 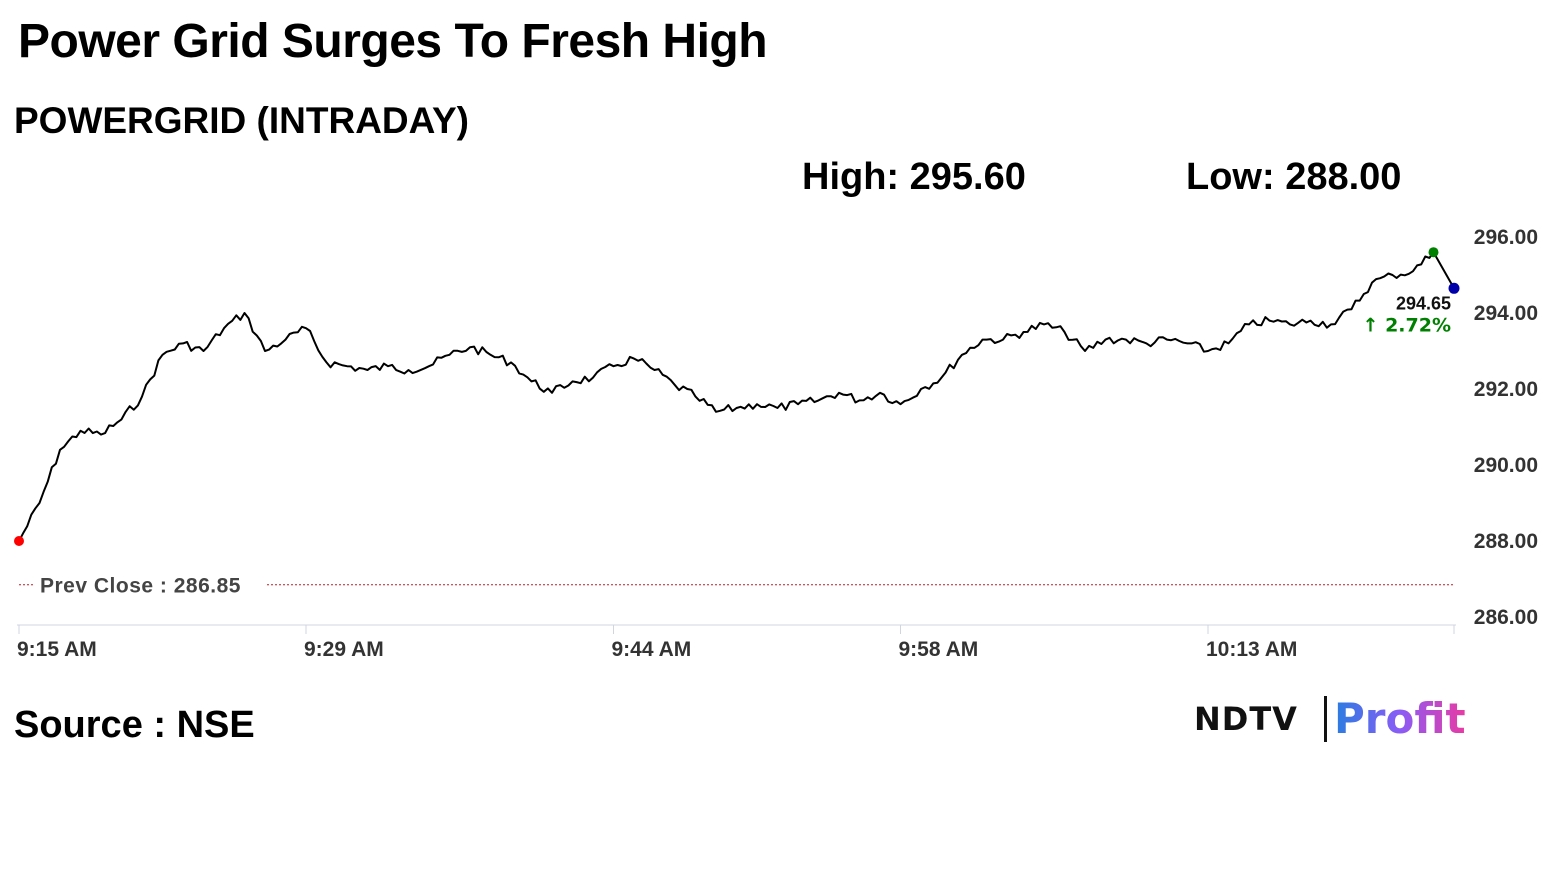 I want to click on x-tick-label: 9:29 AM, so click(x=344, y=649).